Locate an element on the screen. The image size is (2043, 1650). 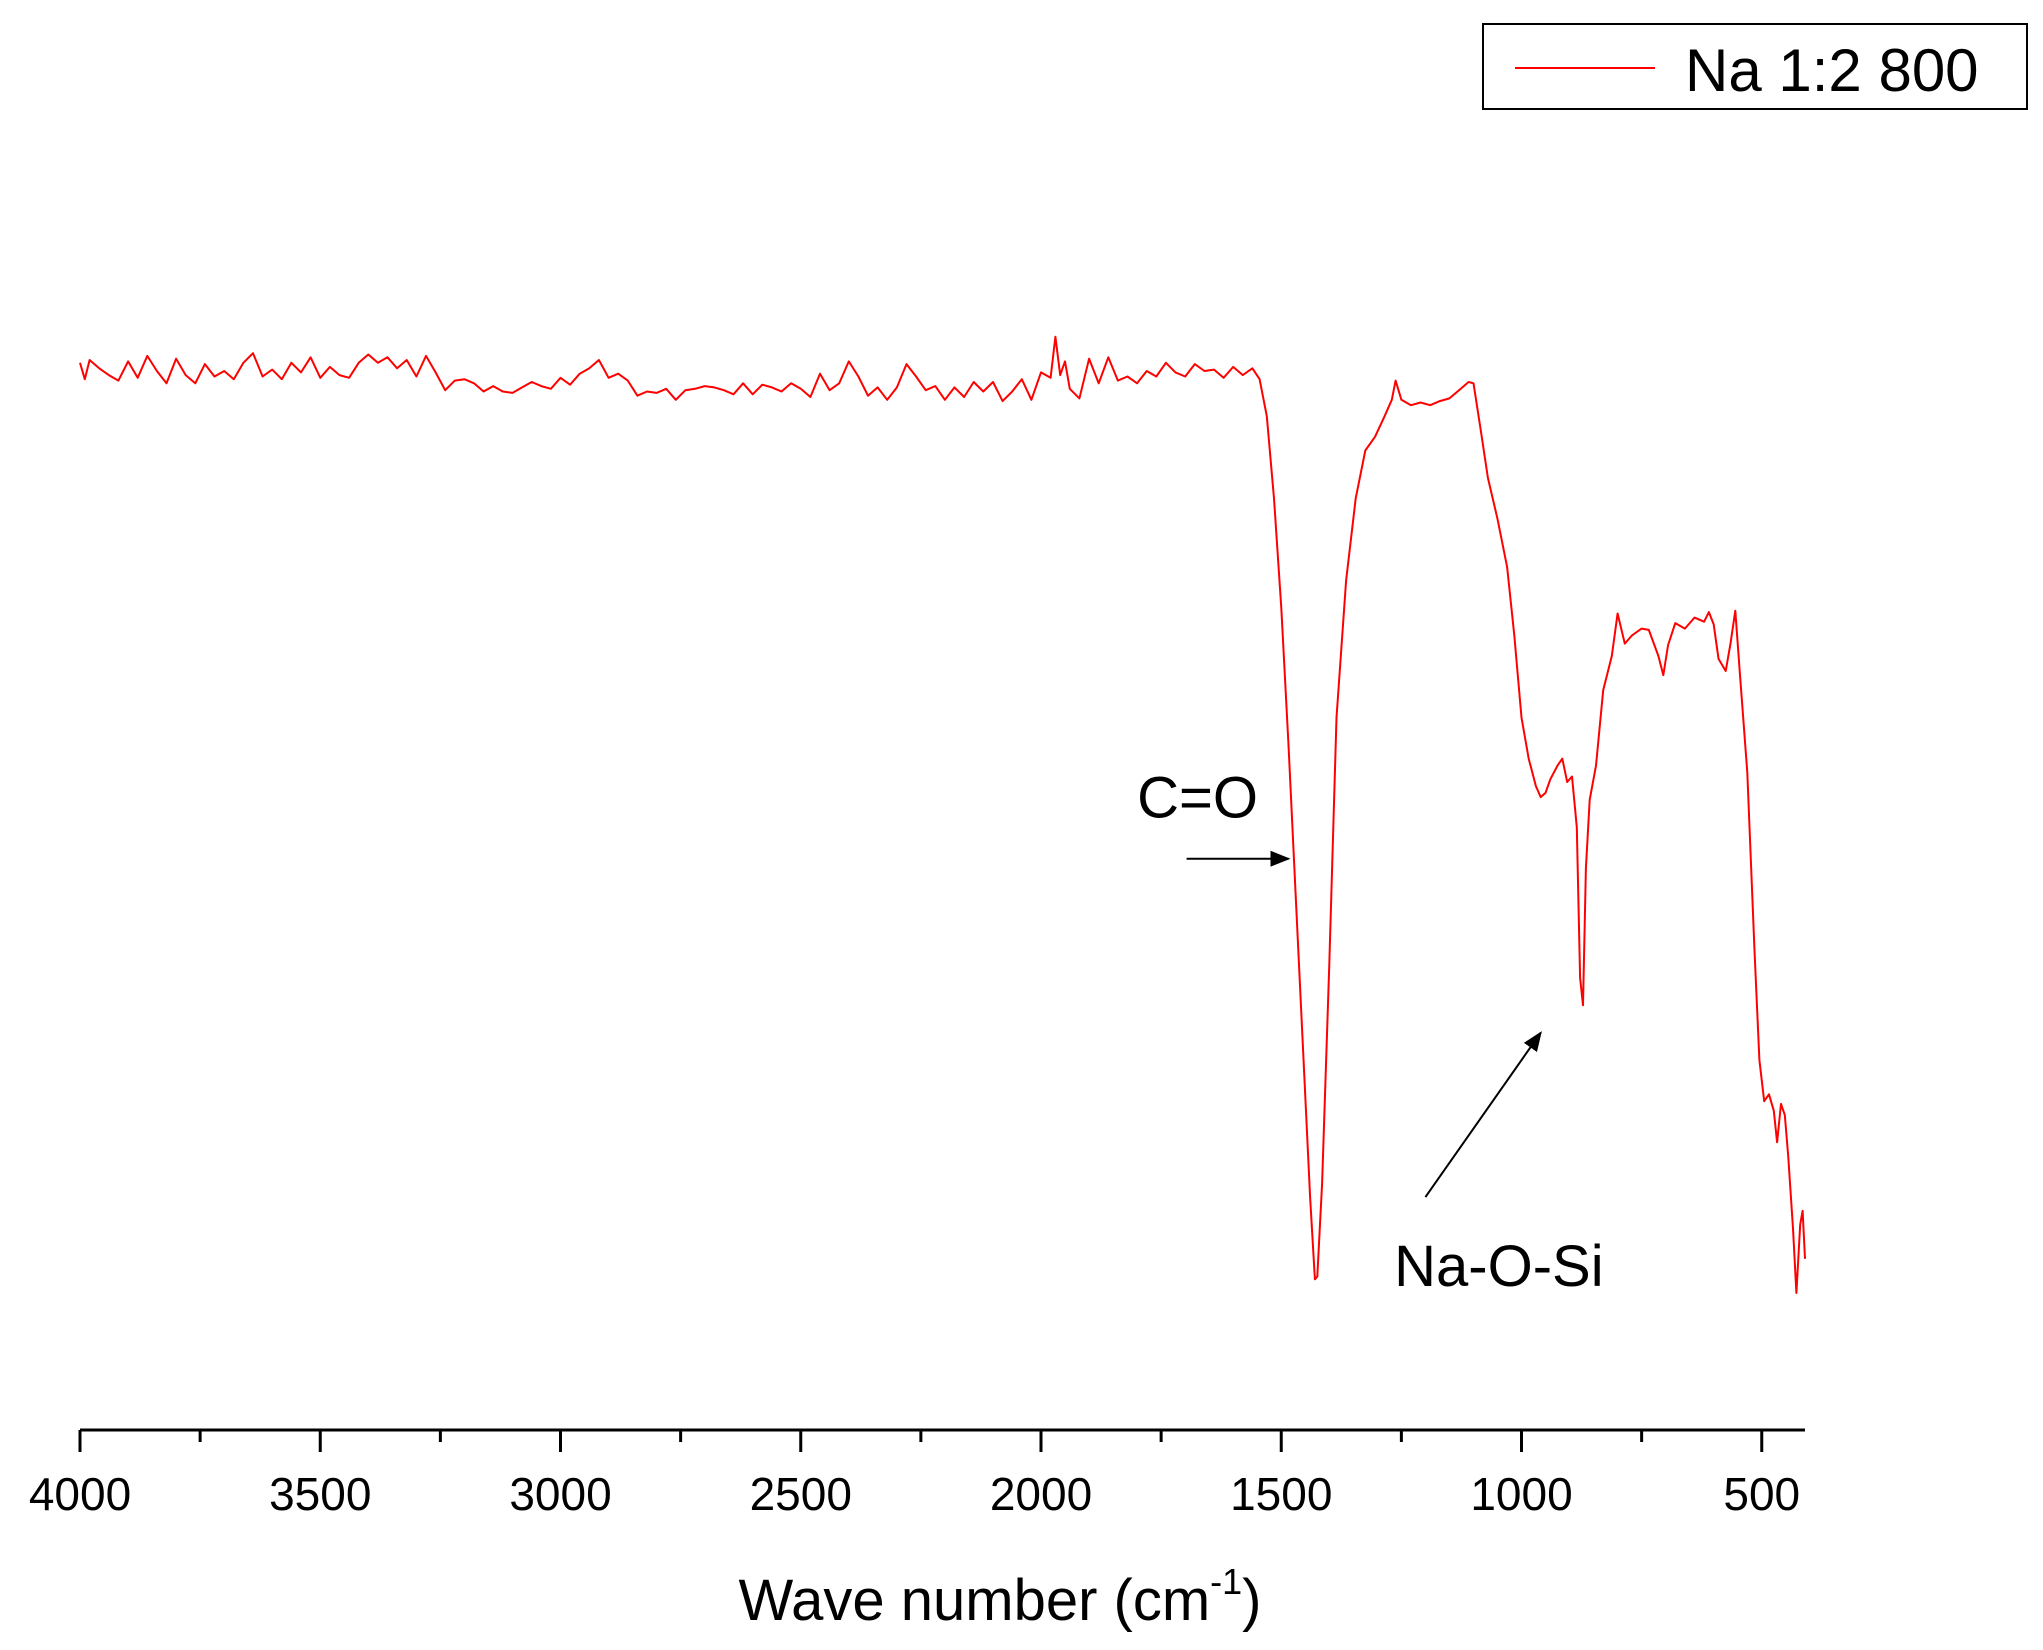
x-axis-label-close: ) is located at coordinates (1251, 1600).